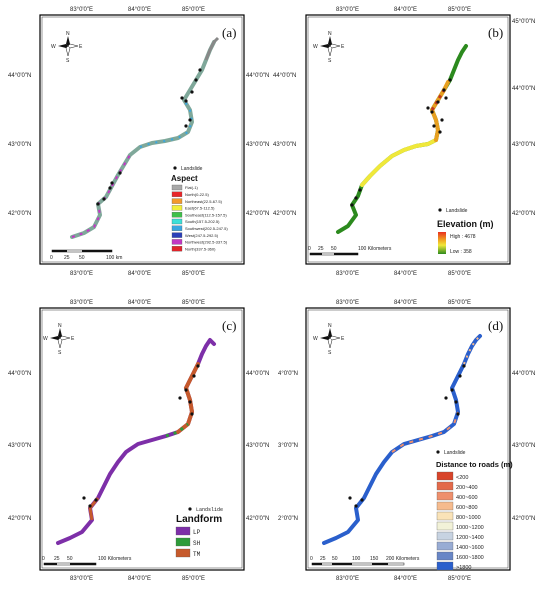 The width and height of the screenshot is (550, 597). I want to click on north-arrow-icon: N S E W, so click(329, 339).